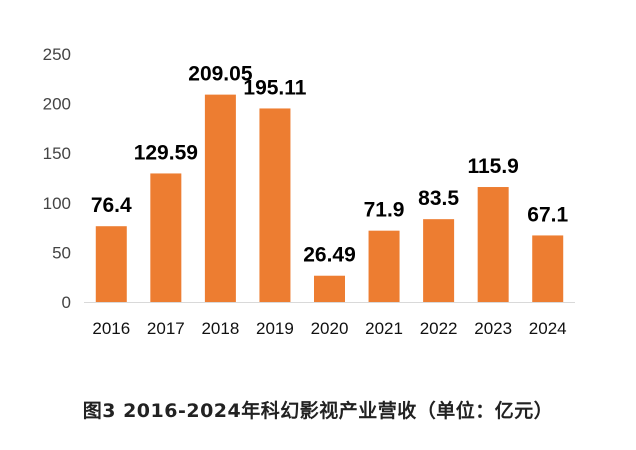 The image size is (636, 450). I want to click on x-tick-label-2024: 2024, so click(548, 328).